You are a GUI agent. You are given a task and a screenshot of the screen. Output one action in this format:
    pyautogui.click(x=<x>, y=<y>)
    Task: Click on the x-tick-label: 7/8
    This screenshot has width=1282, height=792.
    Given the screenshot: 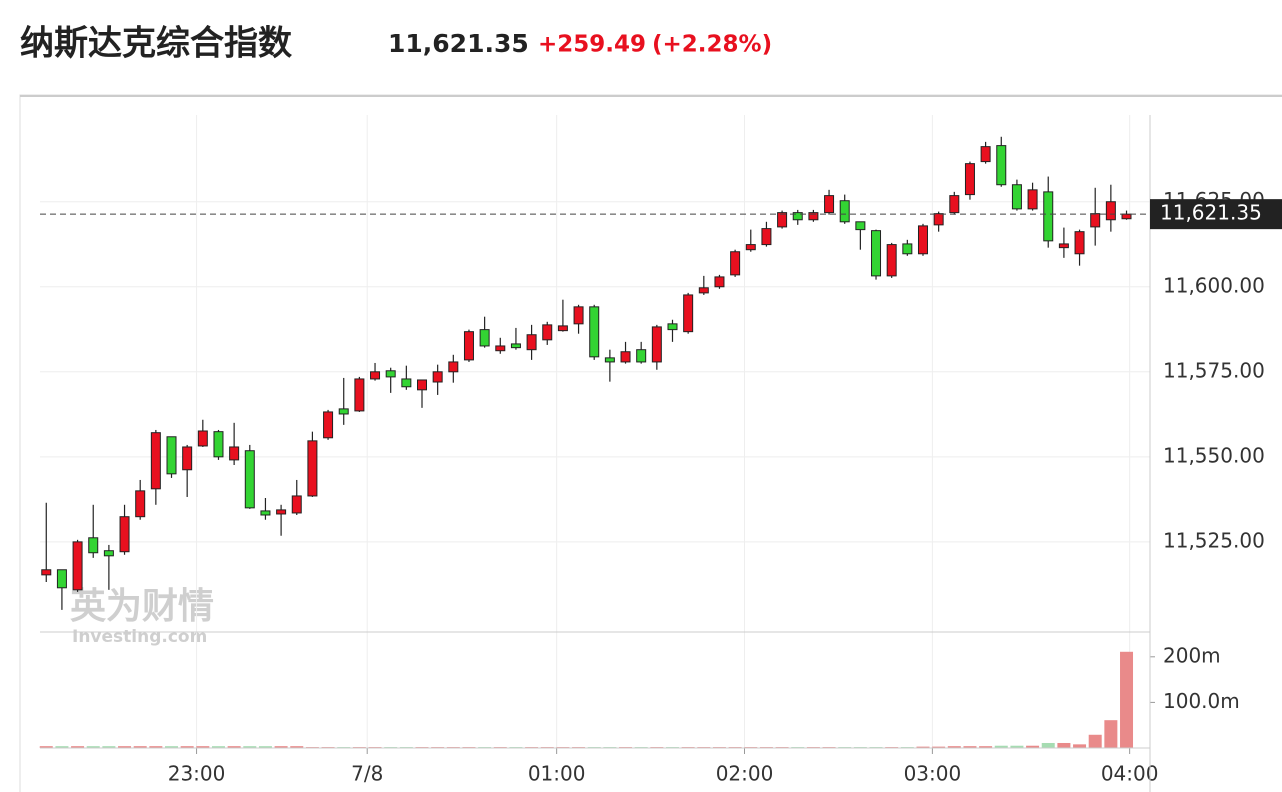 What is the action you would take?
    pyautogui.click(x=367, y=774)
    